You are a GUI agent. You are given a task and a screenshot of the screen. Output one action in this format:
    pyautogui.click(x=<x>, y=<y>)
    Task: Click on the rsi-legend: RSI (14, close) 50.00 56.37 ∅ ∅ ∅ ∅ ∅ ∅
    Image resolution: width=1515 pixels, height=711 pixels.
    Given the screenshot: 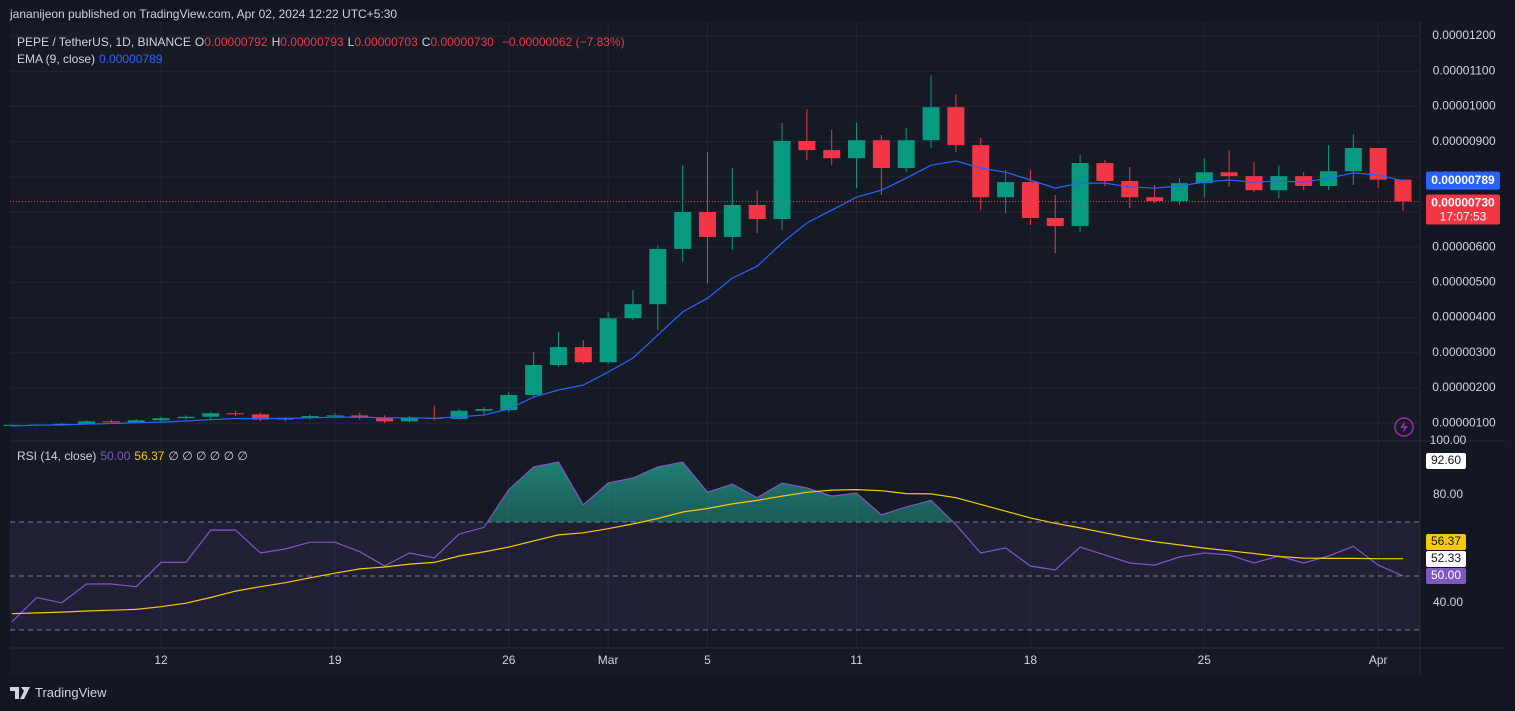 What is the action you would take?
    pyautogui.click(x=134, y=456)
    